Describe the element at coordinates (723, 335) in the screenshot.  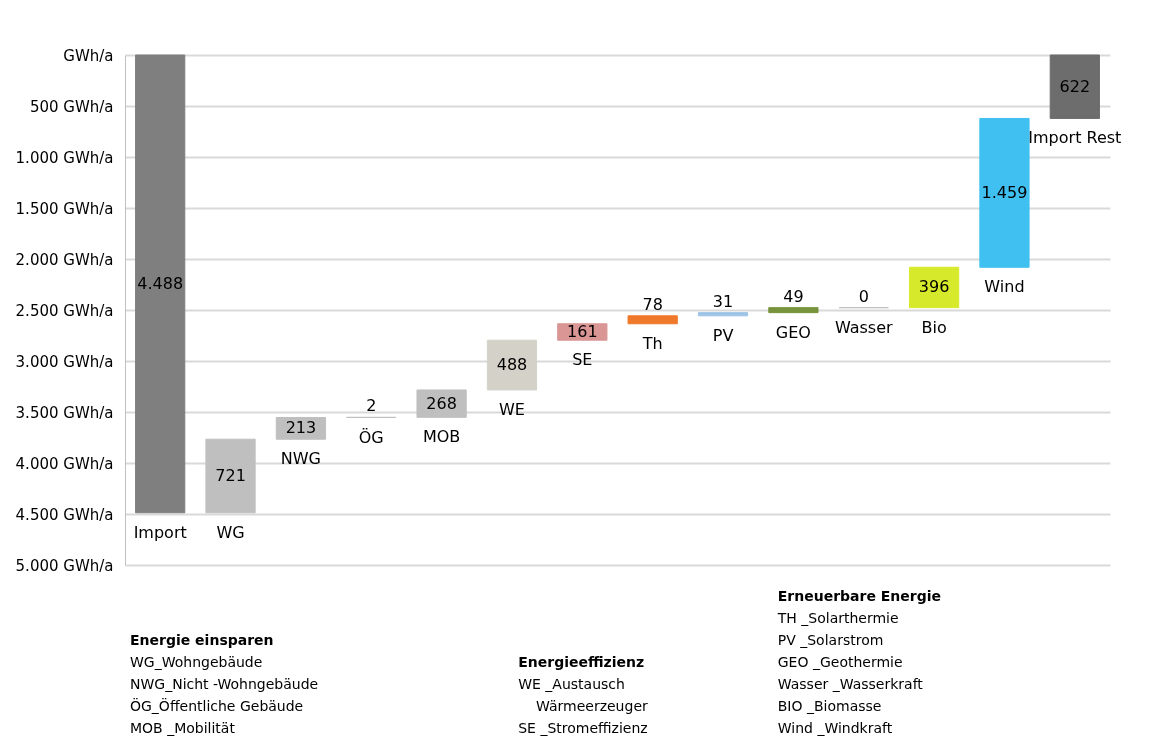
I see `x-tick-label: PV` at that location.